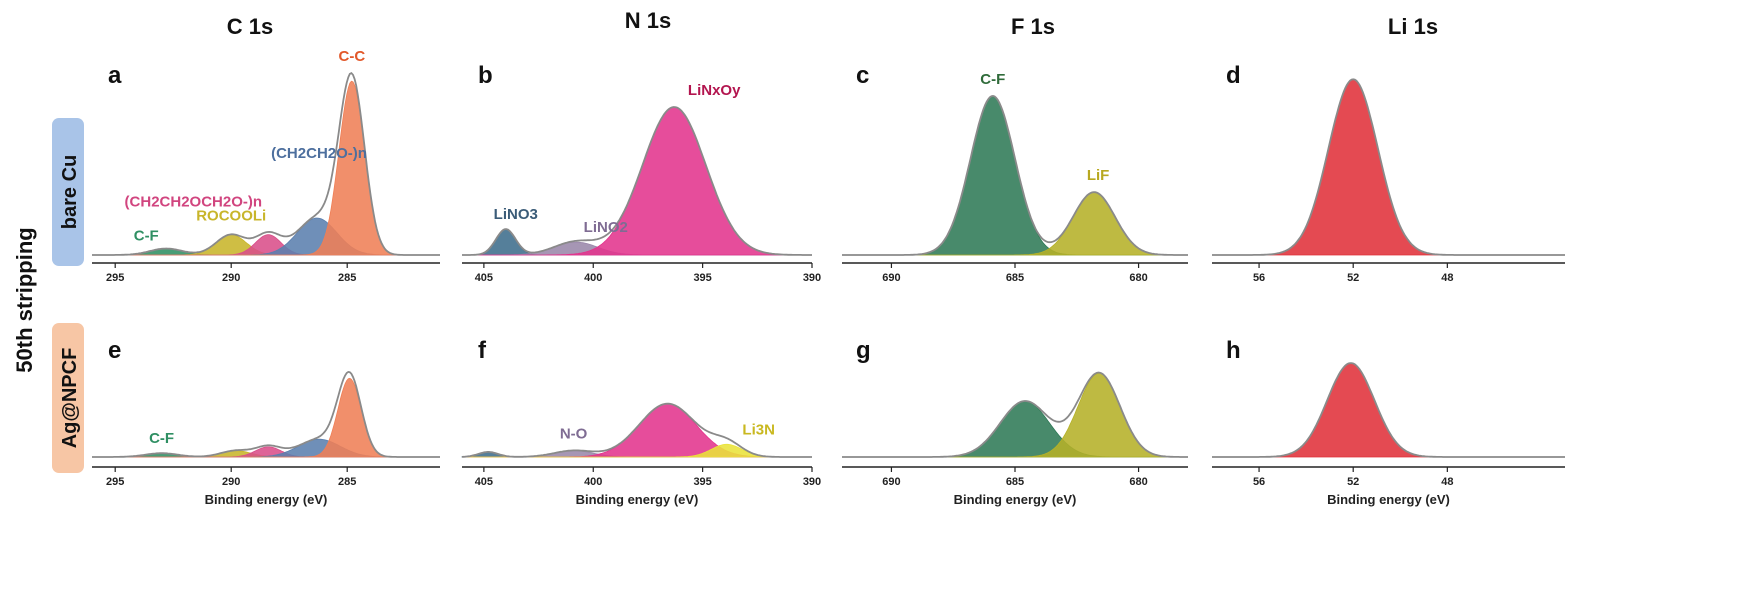 This screenshot has height=590, width=1750. Describe the element at coordinates (758, 429) in the screenshot. I see `peak-label-f-3: Li3N` at that location.